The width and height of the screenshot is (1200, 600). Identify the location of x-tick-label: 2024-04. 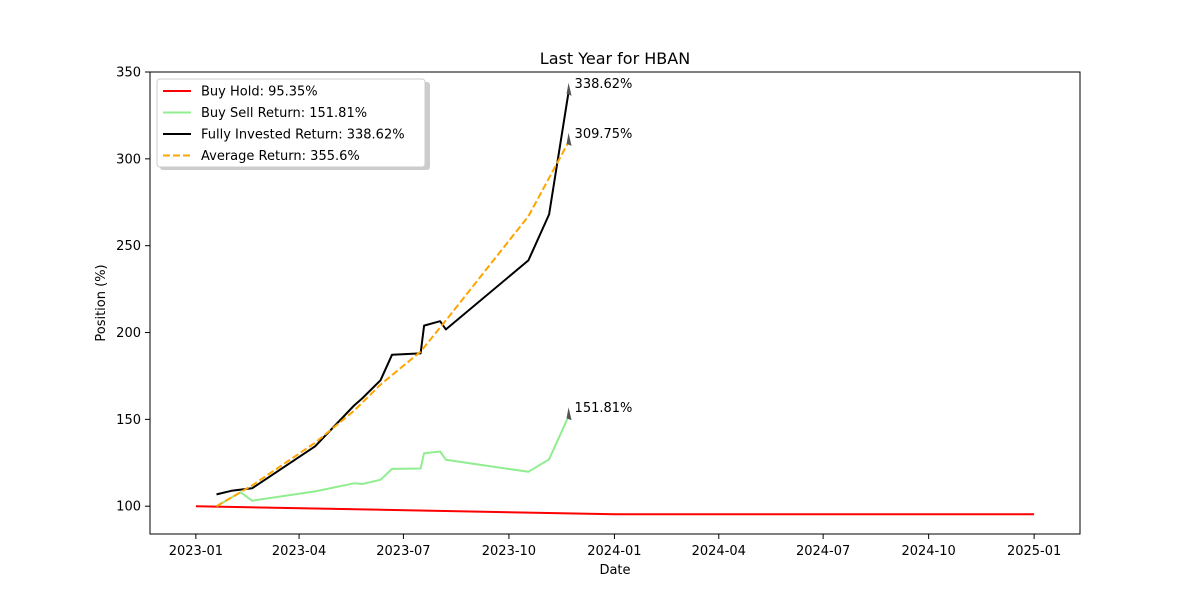
(719, 551).